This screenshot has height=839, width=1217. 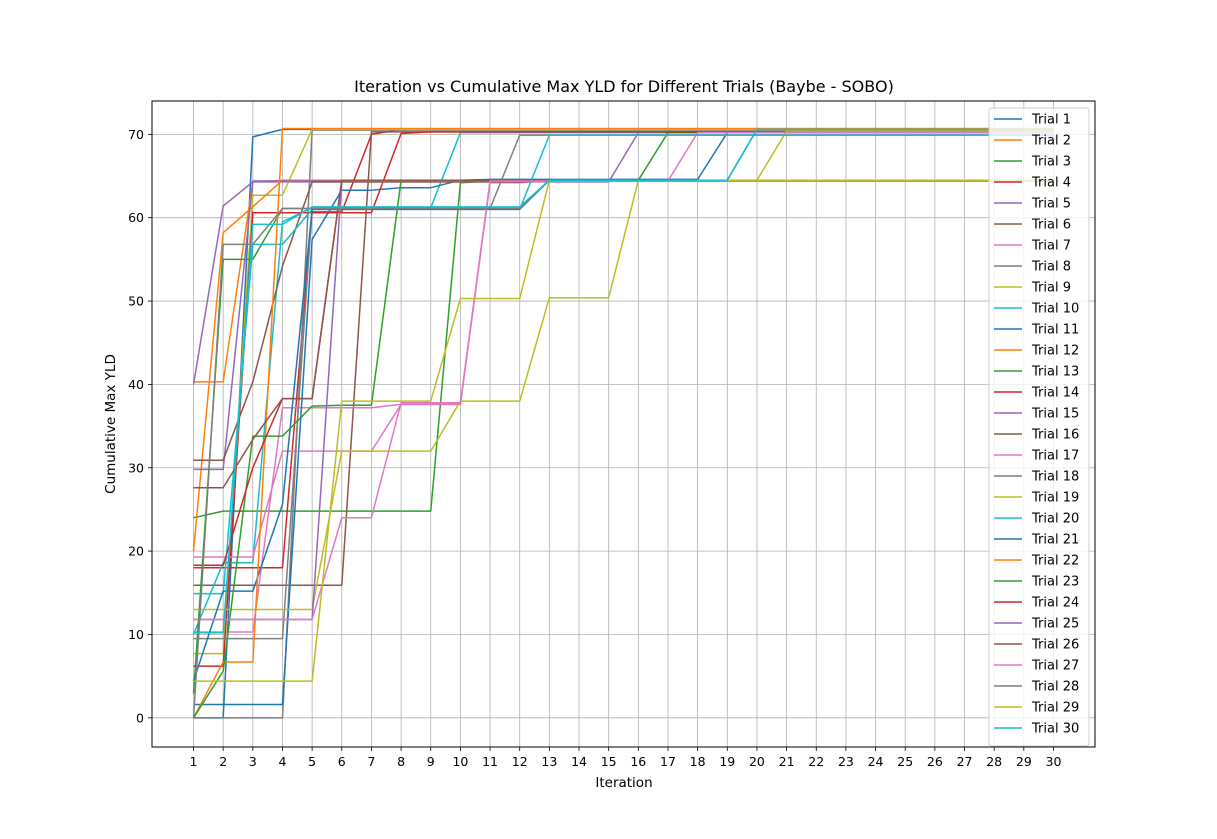 What do you see at coordinates (876, 761) in the screenshot?
I see `x-tick-label: 24` at bounding box center [876, 761].